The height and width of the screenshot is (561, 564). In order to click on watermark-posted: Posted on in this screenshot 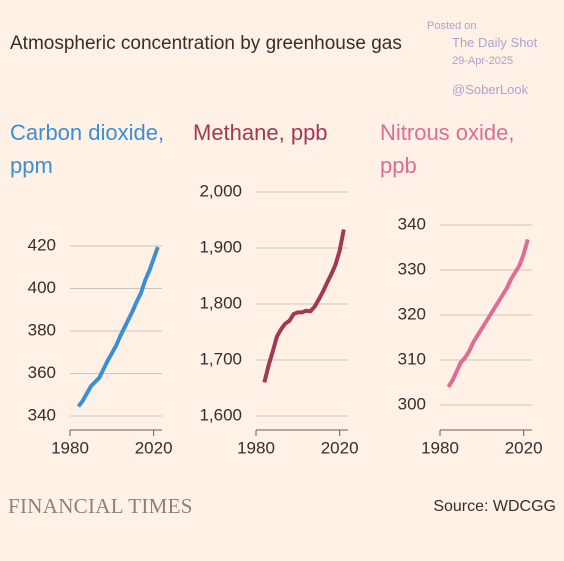, I will do `click(452, 26)`.